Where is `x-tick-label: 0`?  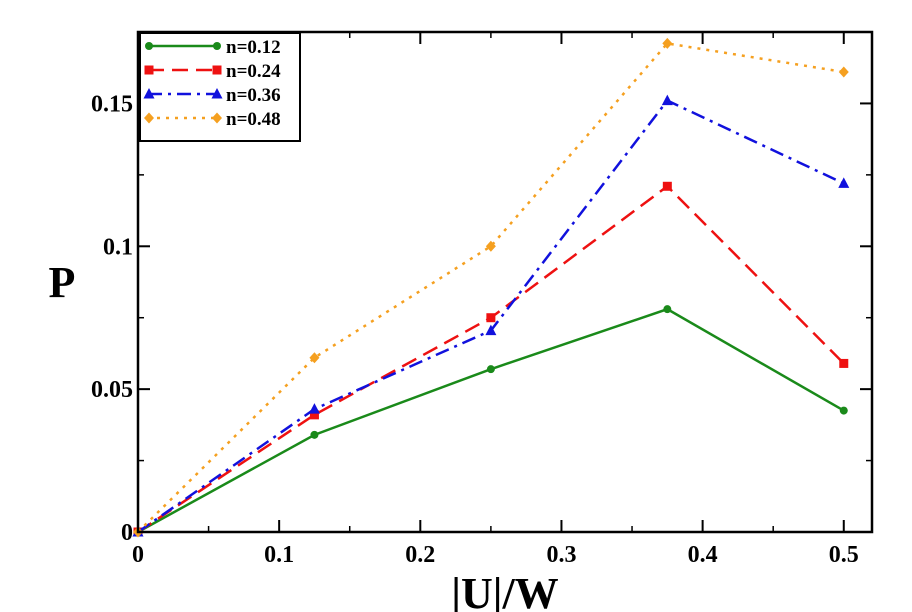
x-tick-label: 0 is located at coordinates (138, 555).